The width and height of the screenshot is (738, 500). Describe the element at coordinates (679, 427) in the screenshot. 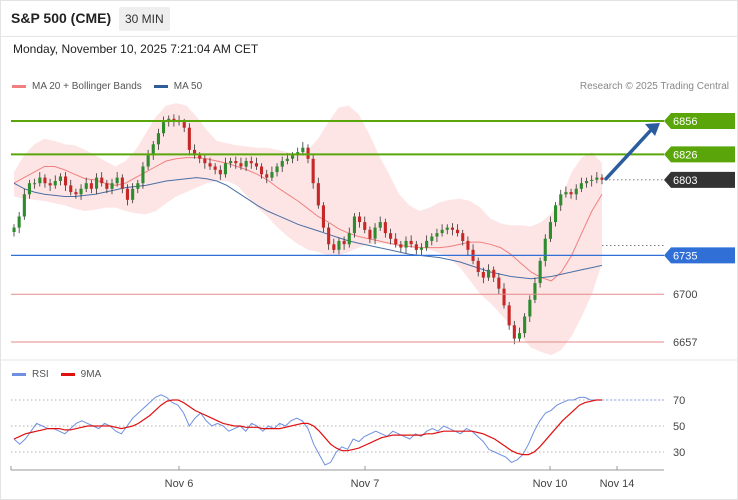

I see `rsi-tick-label-50: 50` at that location.